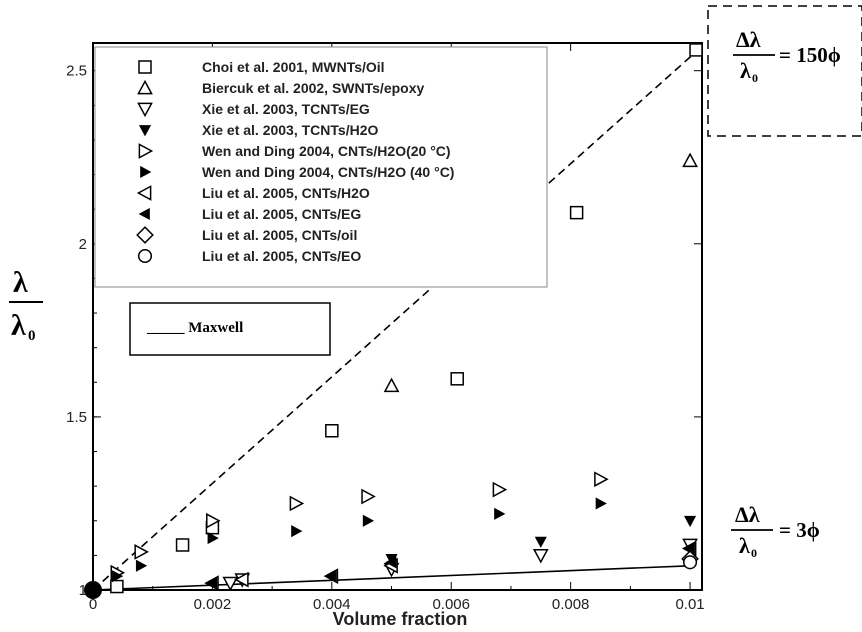 This screenshot has height=632, width=862. What do you see at coordinates (76, 71) in the screenshot?
I see `y-tick-label: 2.5` at bounding box center [76, 71].